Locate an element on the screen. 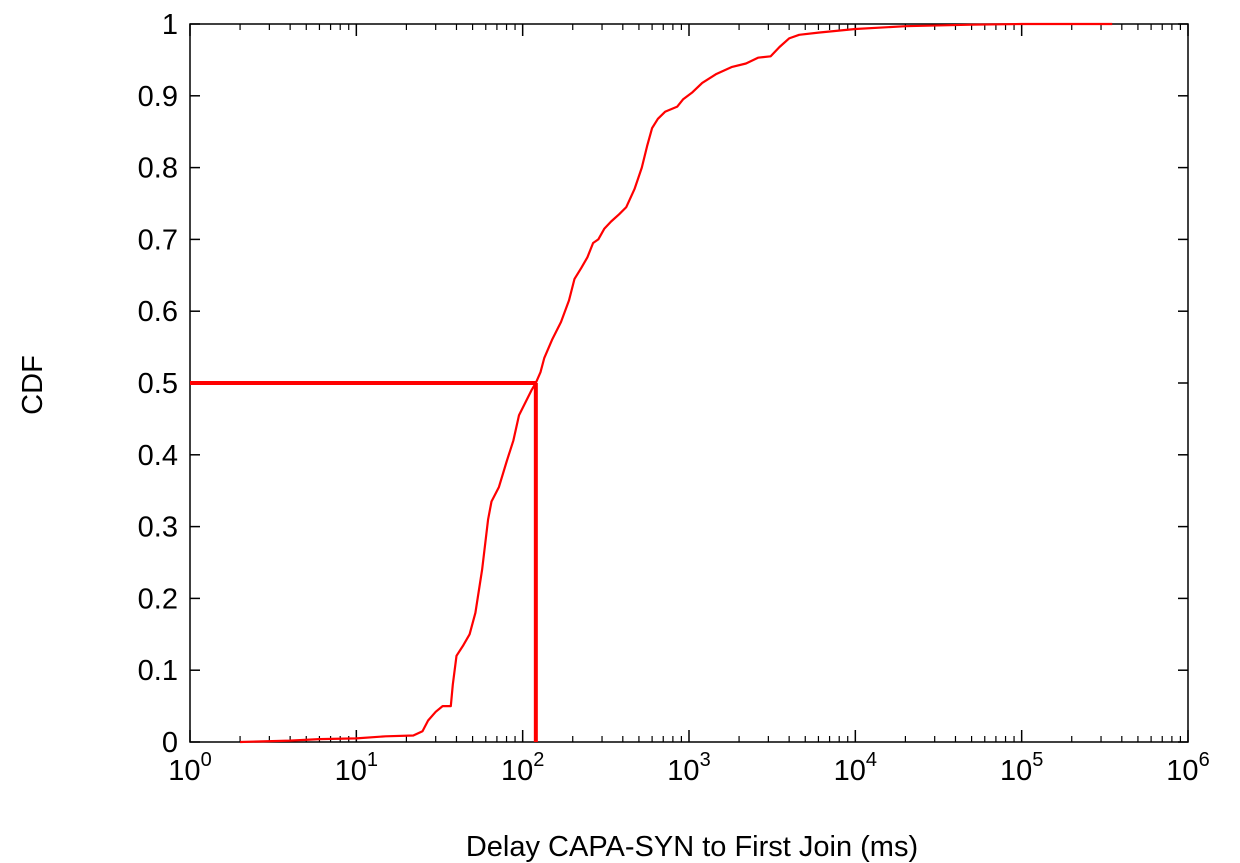 The image size is (1240, 863). x-tick-exponent: 2 is located at coordinates (538, 760).